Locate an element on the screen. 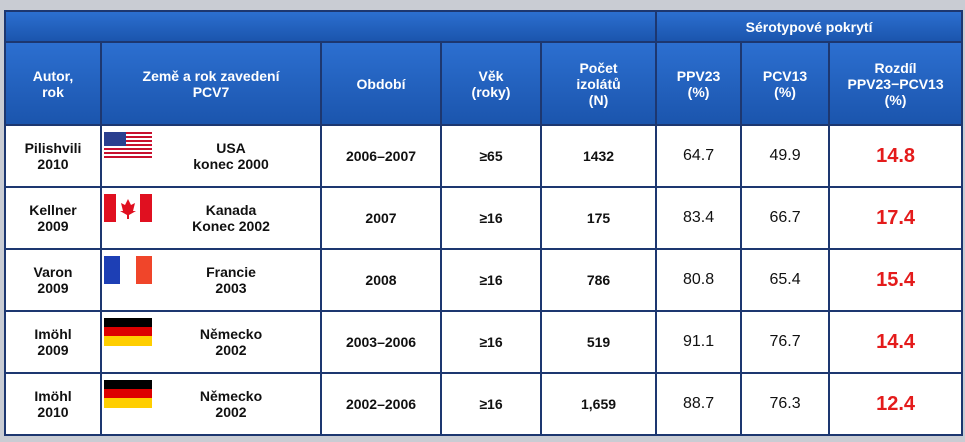 The image size is (965, 442). flag-france is located at coordinates (128, 270).